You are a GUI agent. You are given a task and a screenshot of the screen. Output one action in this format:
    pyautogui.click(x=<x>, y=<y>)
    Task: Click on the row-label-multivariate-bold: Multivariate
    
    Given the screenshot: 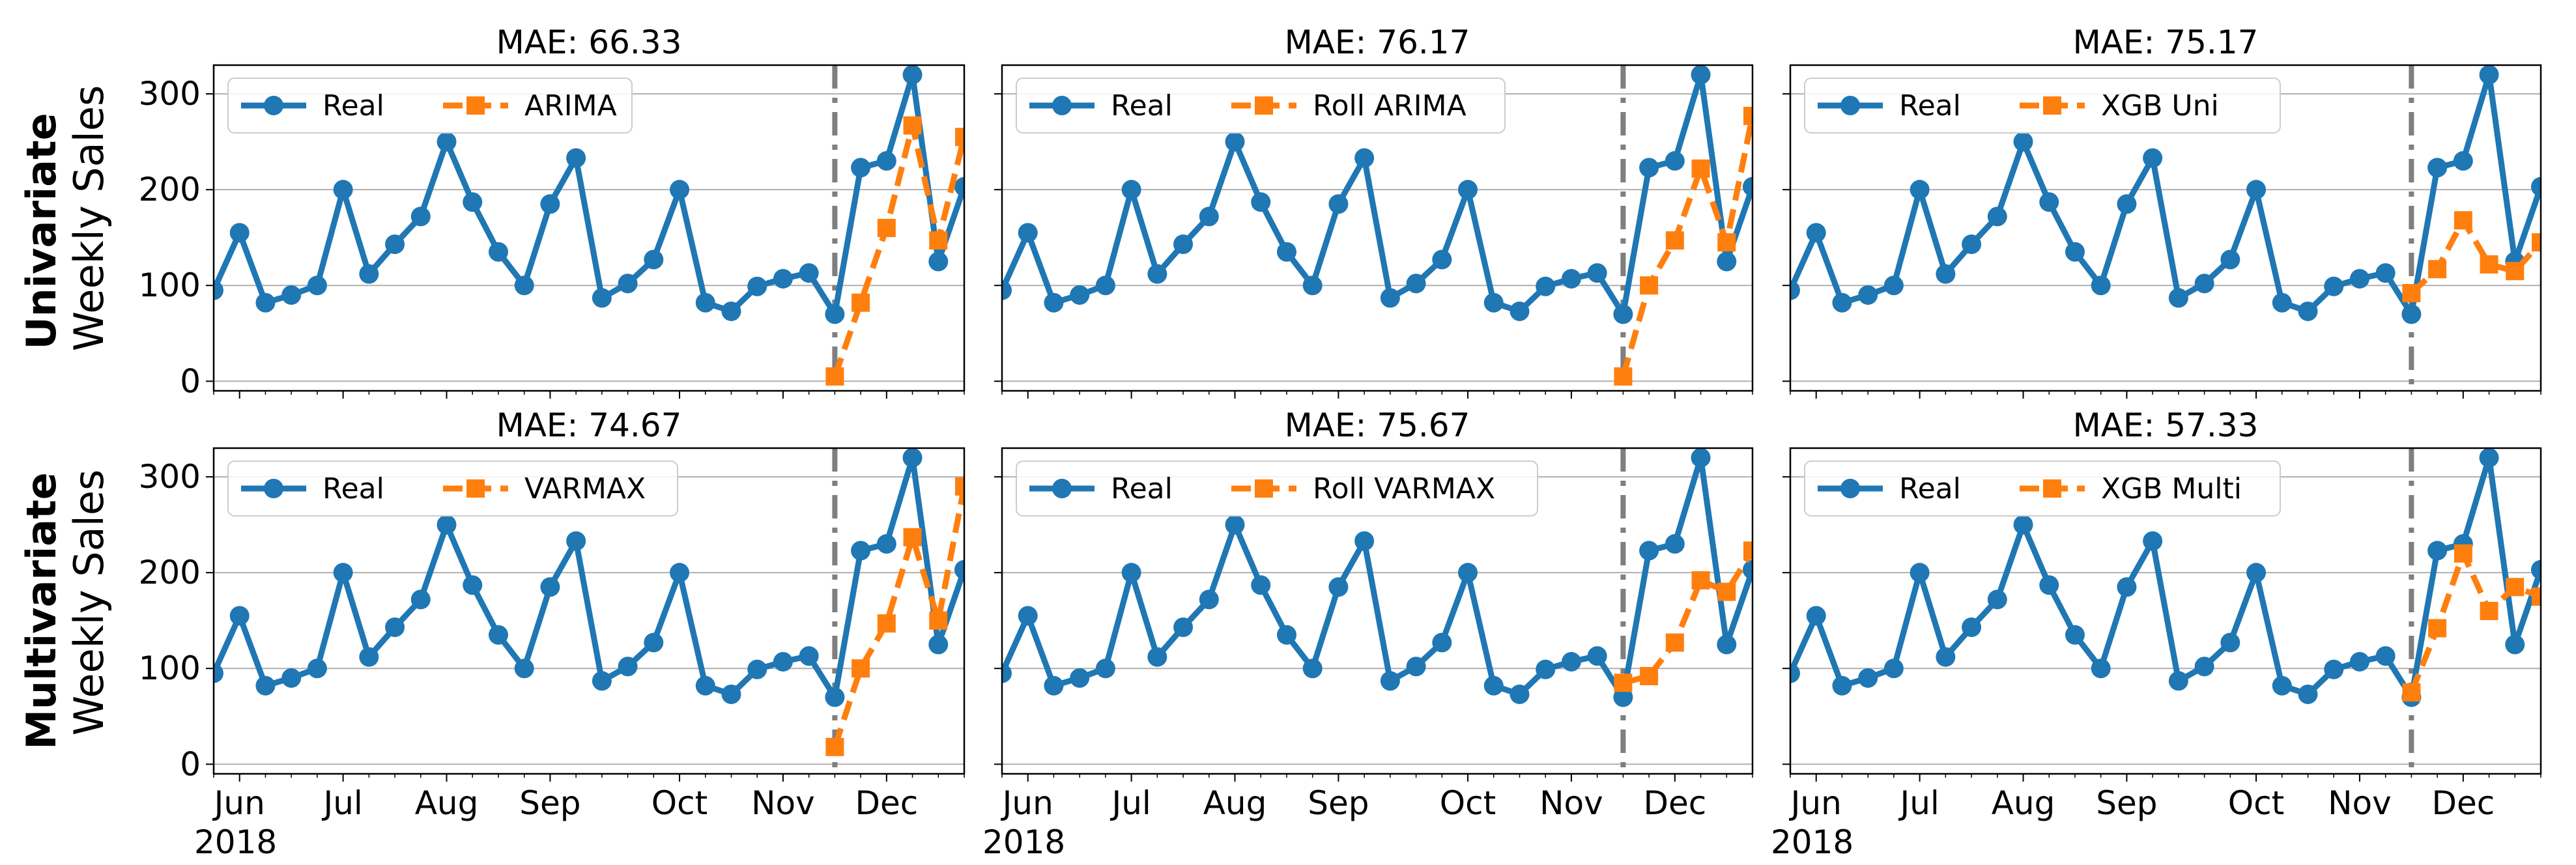 What is the action you would take?
    pyautogui.click(x=41, y=611)
    